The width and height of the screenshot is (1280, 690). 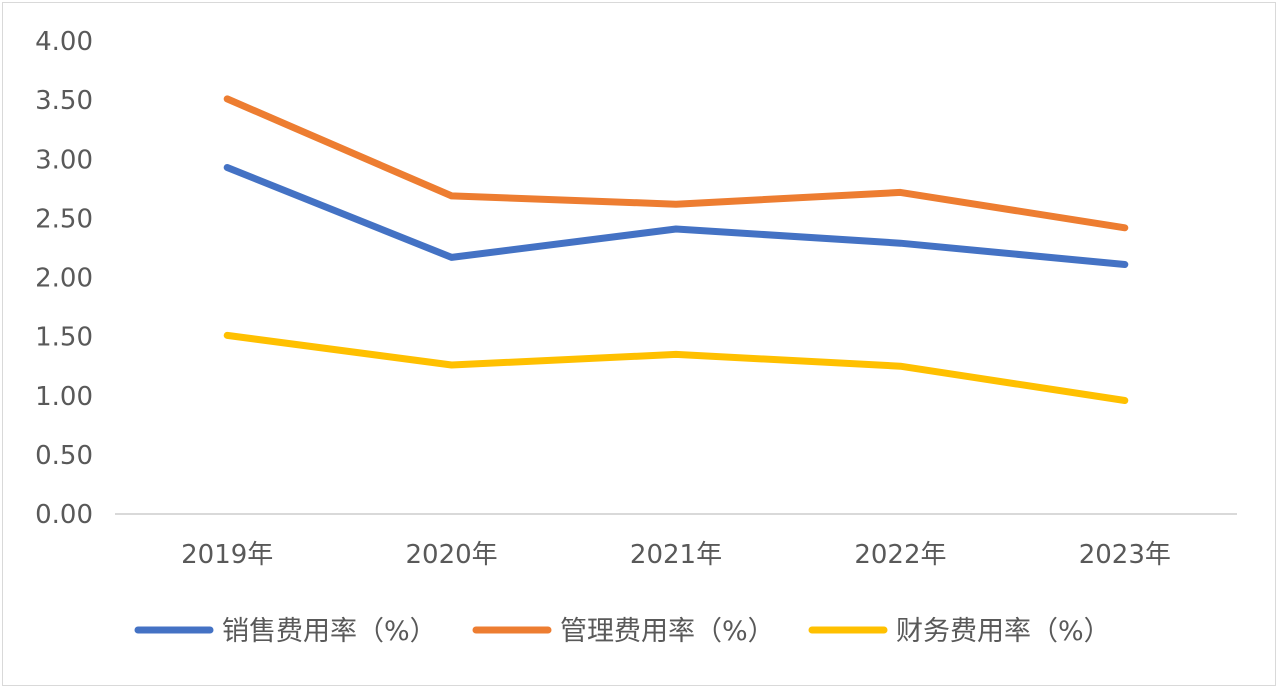 What do you see at coordinates (64, 101) in the screenshot?
I see `y-tick-label: 3.50` at bounding box center [64, 101].